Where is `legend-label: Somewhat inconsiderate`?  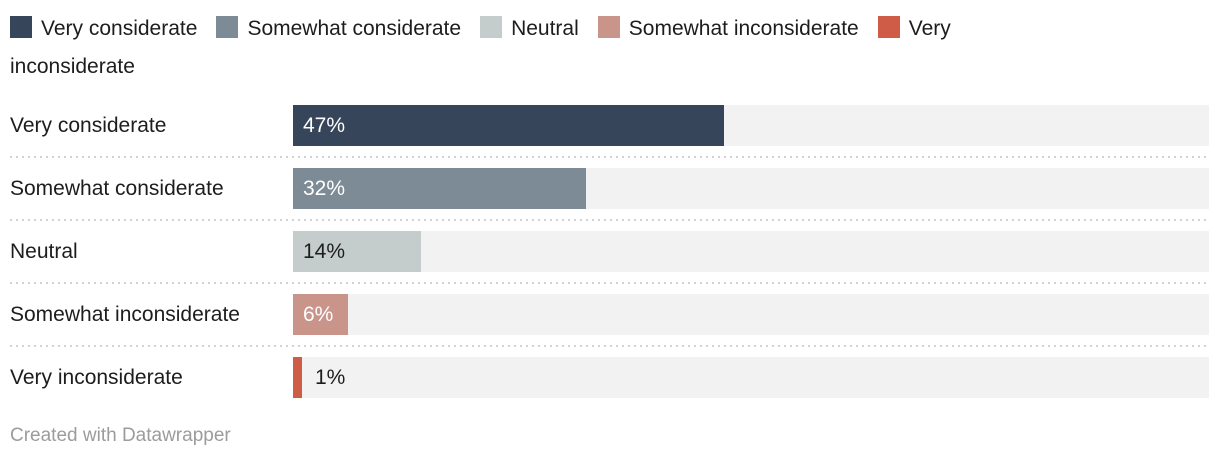 legend-label: Somewhat inconsiderate is located at coordinates (743, 28).